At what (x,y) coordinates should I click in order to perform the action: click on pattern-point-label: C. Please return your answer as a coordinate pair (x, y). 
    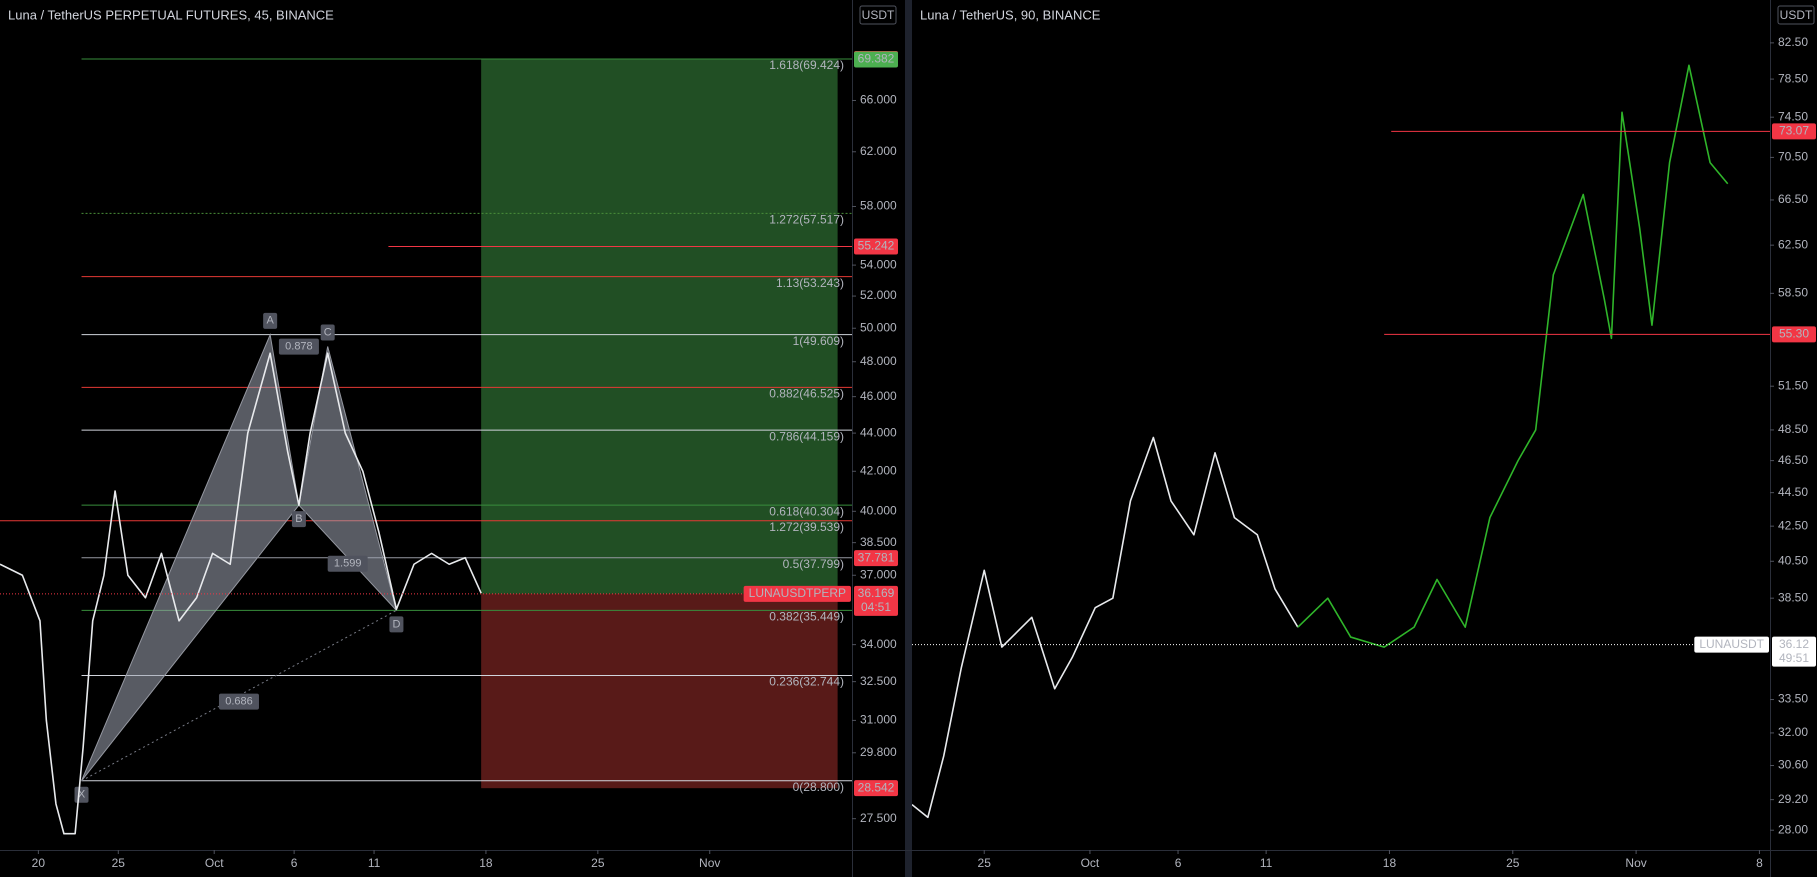
    Looking at the image, I should click on (328, 332).